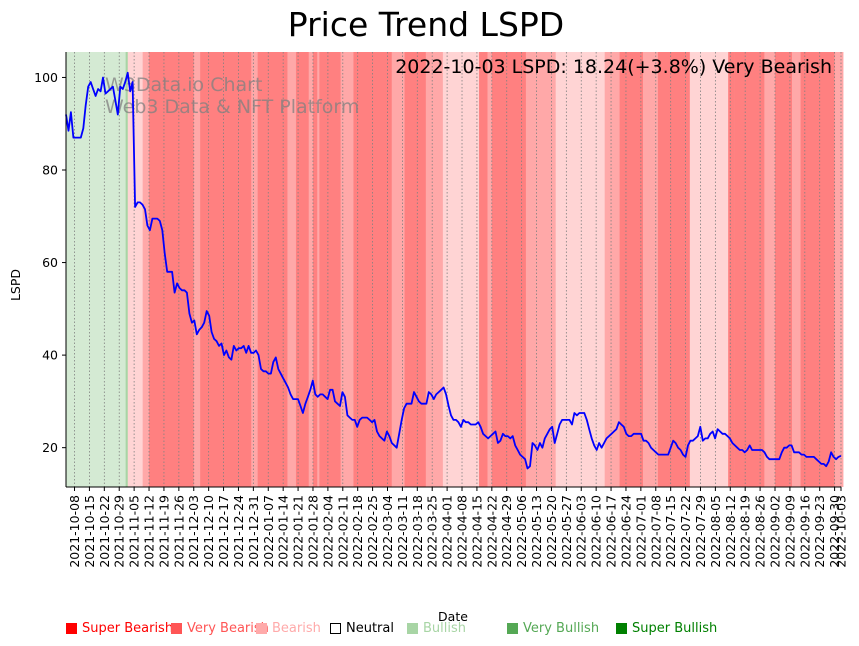  Describe the element at coordinates (774, 531) in the screenshot. I see `x-tick-label: 2022-09-02` at that location.